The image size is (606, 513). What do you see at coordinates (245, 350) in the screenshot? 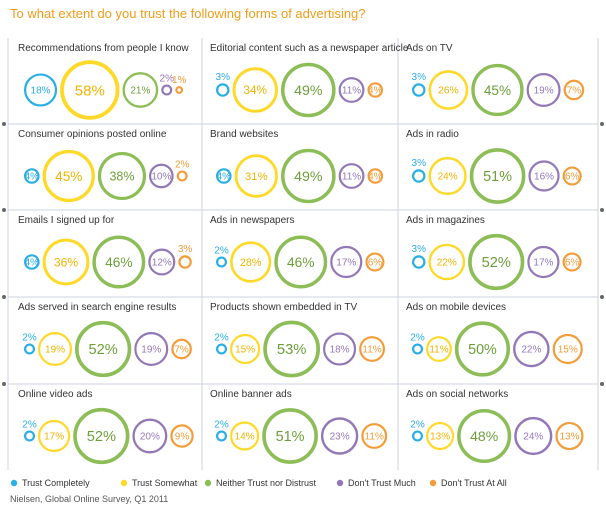
I see `value-label-products-shown-embedded-in-tv-trust-somewhat: 15%` at bounding box center [245, 350].